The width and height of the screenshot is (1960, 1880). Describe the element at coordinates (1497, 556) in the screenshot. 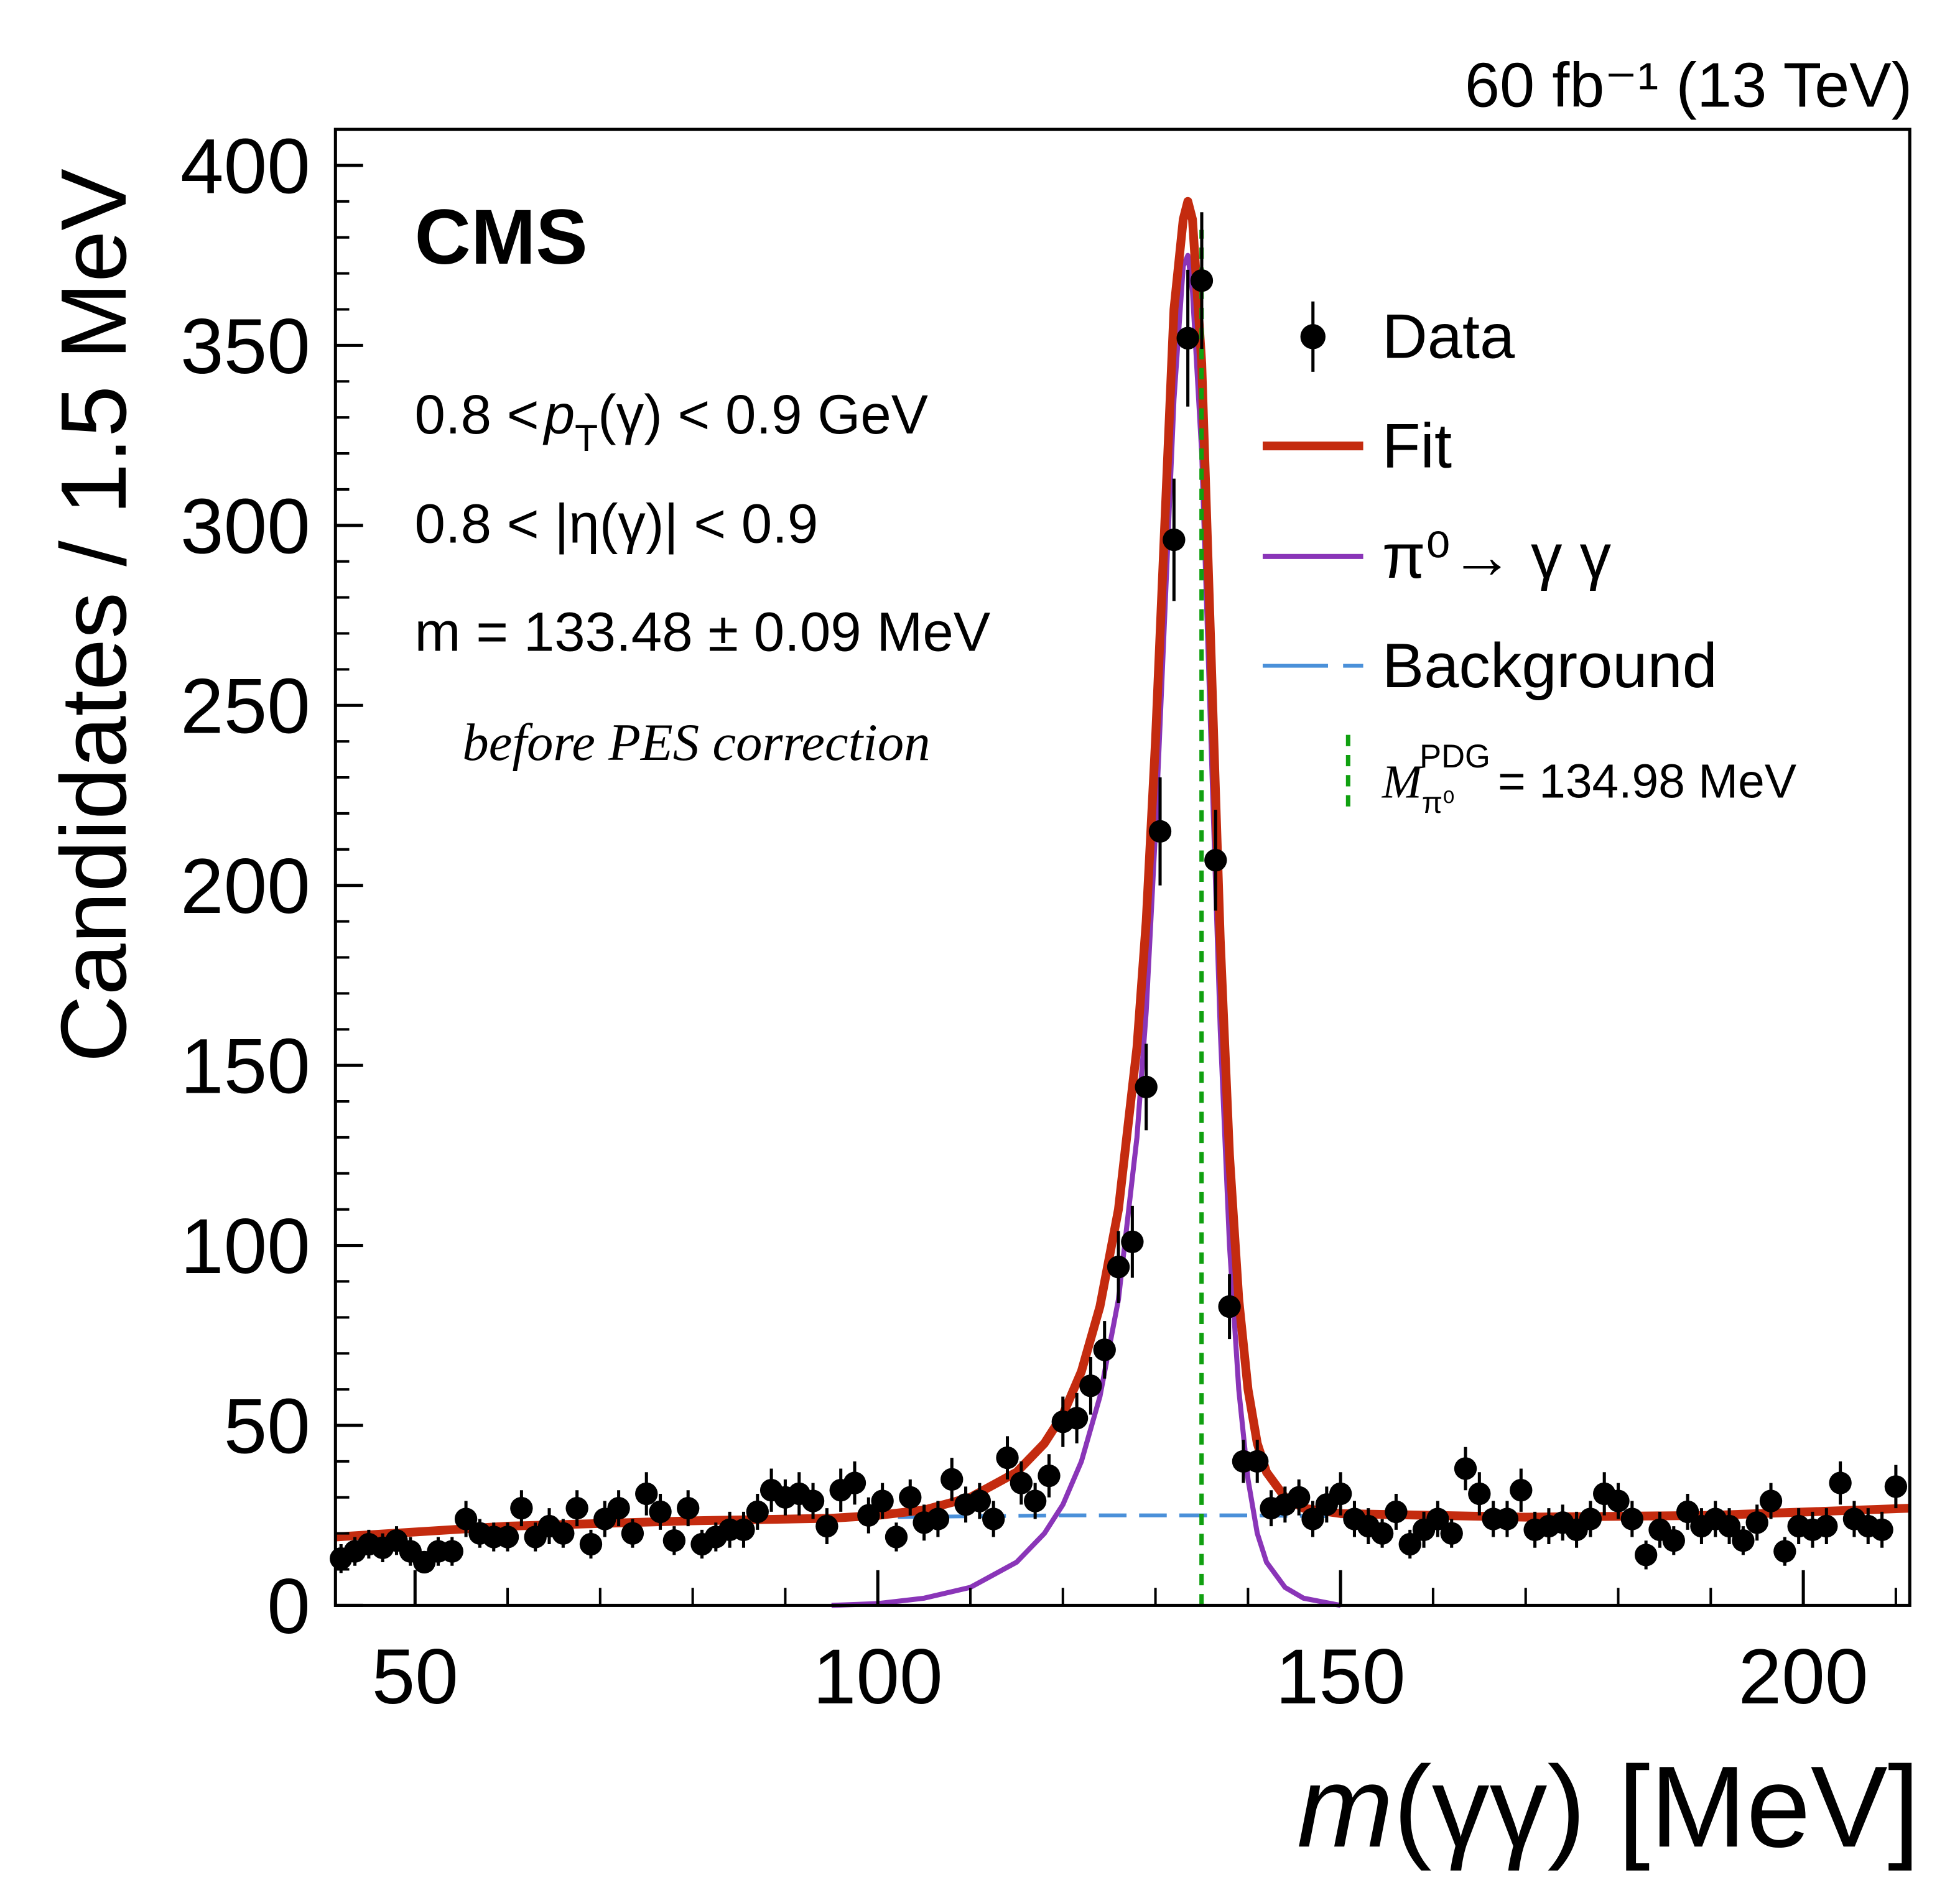

I see `legend-label: π⁰→ γ γ` at that location.